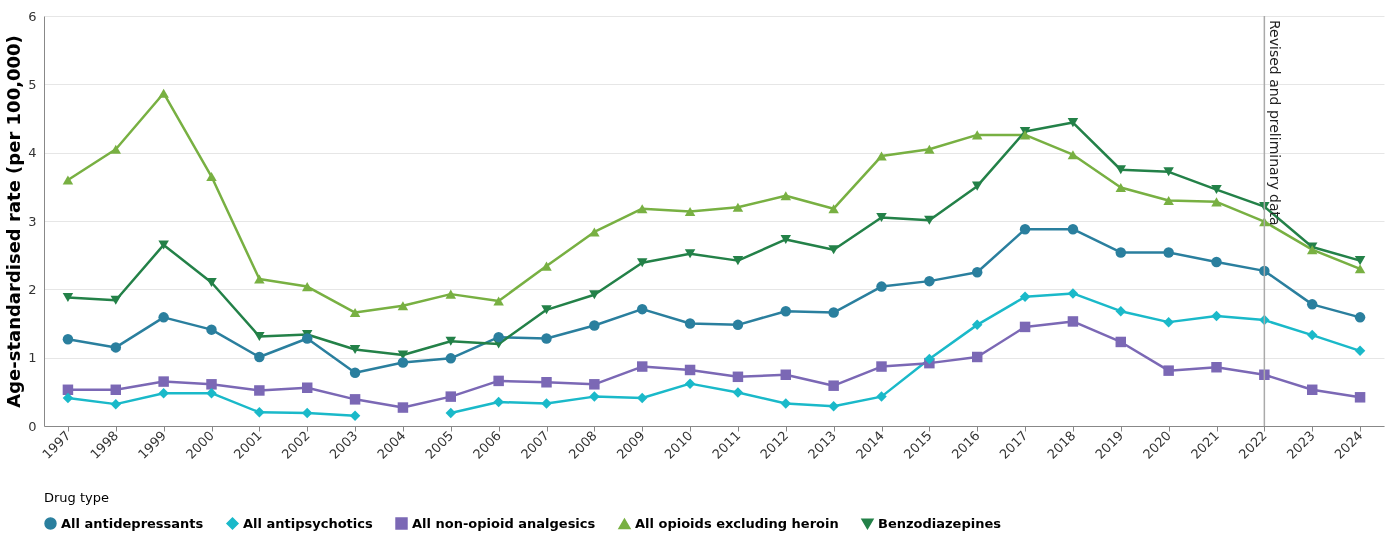  I want to click on legend-label: All non-opioid analgesics, so click(504, 523).